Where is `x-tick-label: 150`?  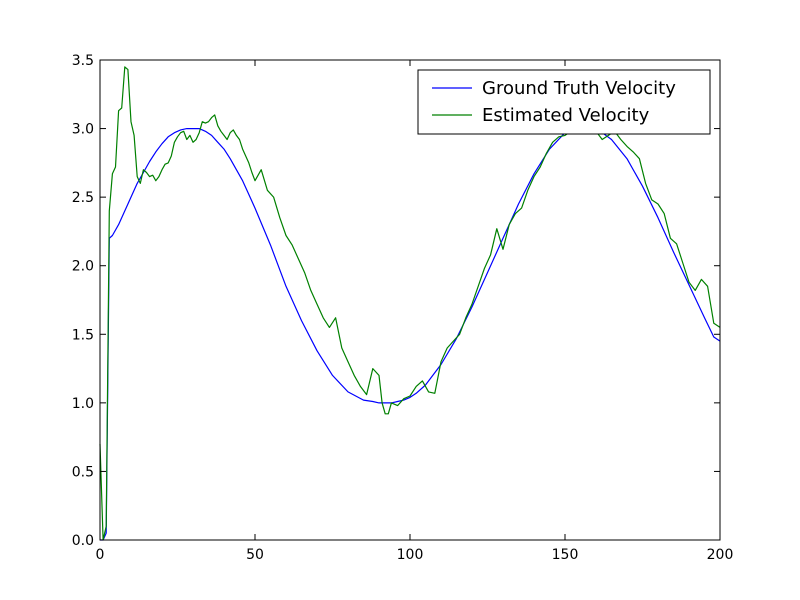 x-tick-label: 150 is located at coordinates (565, 555).